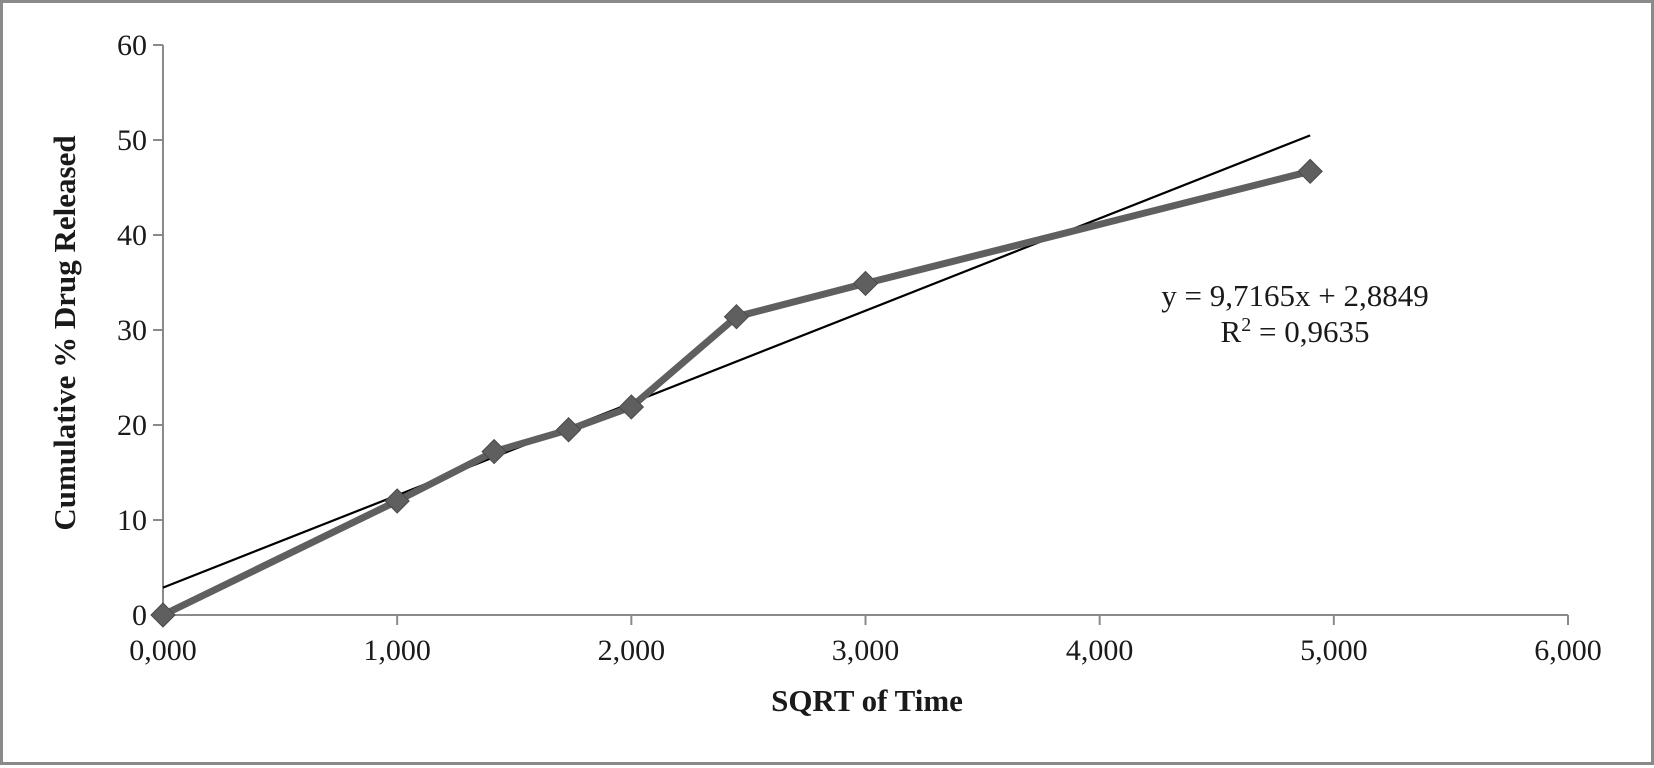 Image resolution: width=1654 pixels, height=768 pixels. Describe the element at coordinates (1334, 650) in the screenshot. I see `x-tick-label-5: 5,000` at that location.